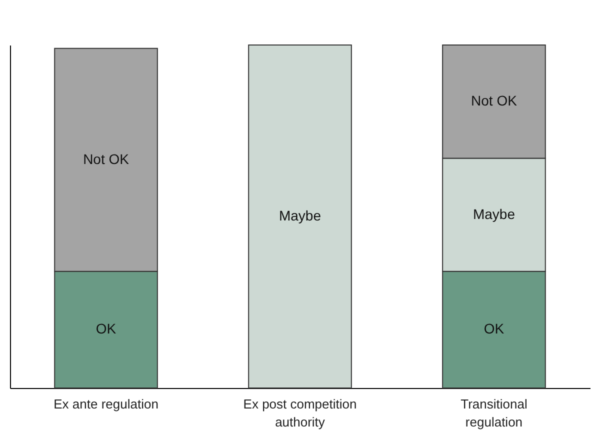 Image resolution: width=592 pixels, height=440 pixels. Describe the element at coordinates (106, 404) in the screenshot. I see `x-tick-label: Ex ante regulation` at that location.